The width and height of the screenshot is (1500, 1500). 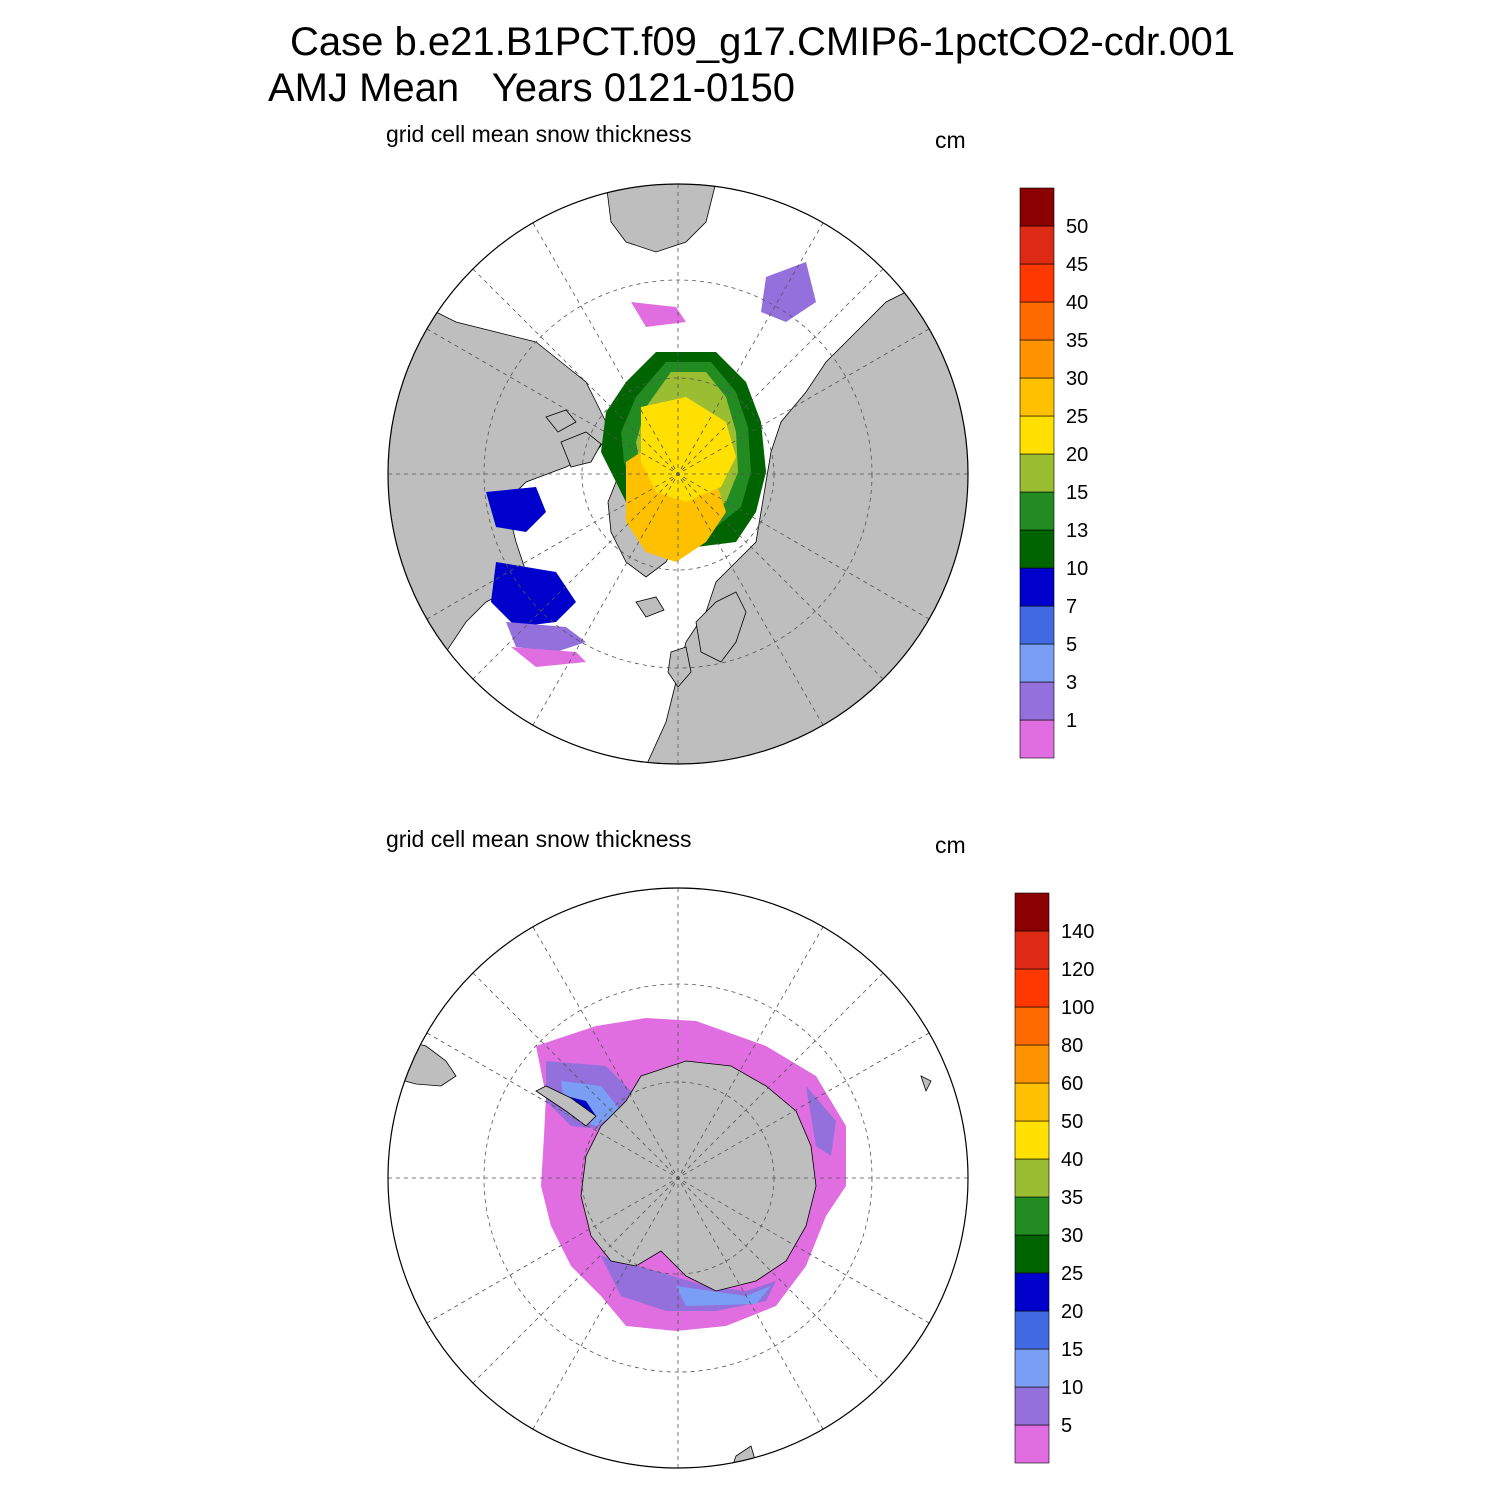 I want to click on north-colorbar-label-4: 10, so click(x=1077, y=569).